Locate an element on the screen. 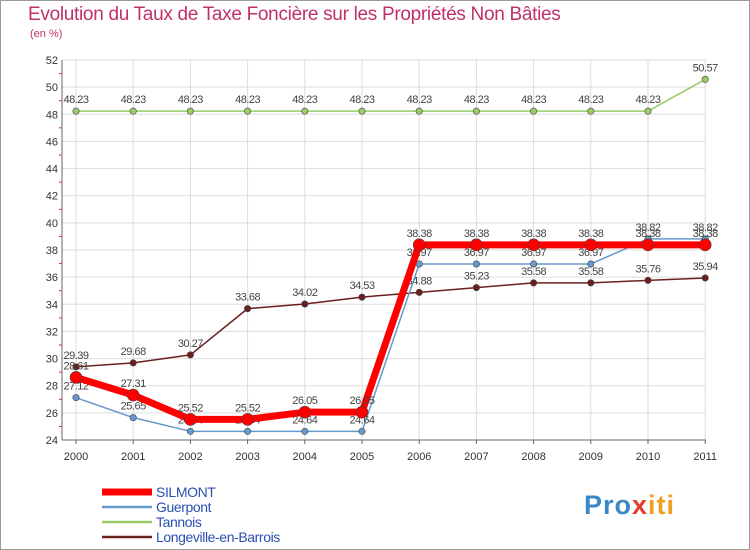  x-tick-label: 2007 is located at coordinates (476, 457).